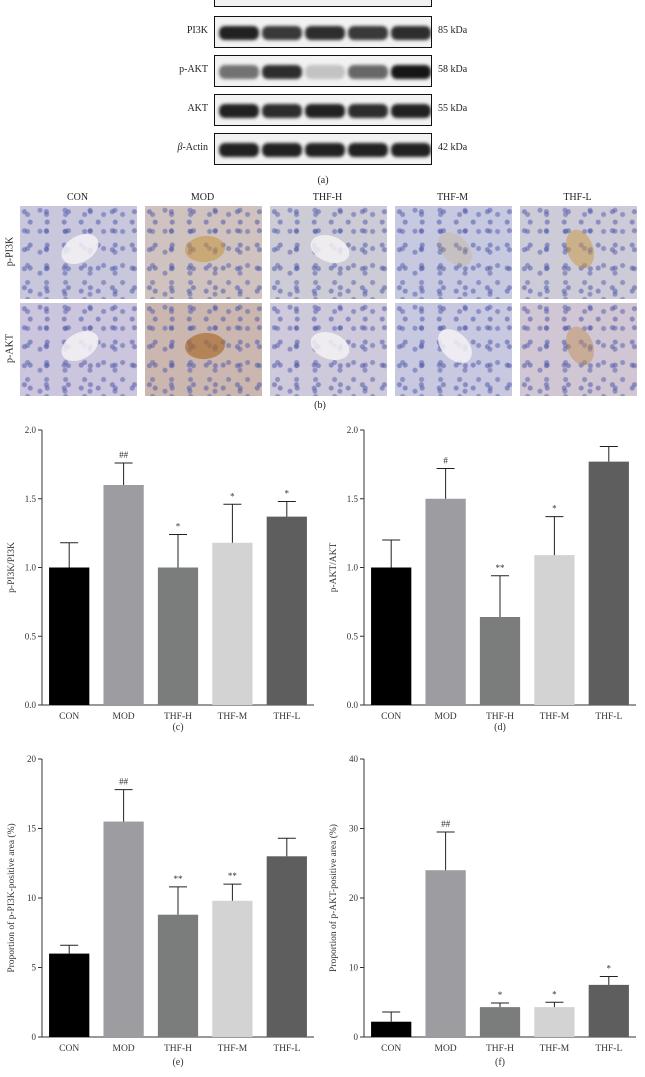 The height and width of the screenshot is (1077, 645). Describe the element at coordinates (320, 405) in the screenshot. I see `panel-label-b: (b)` at that location.